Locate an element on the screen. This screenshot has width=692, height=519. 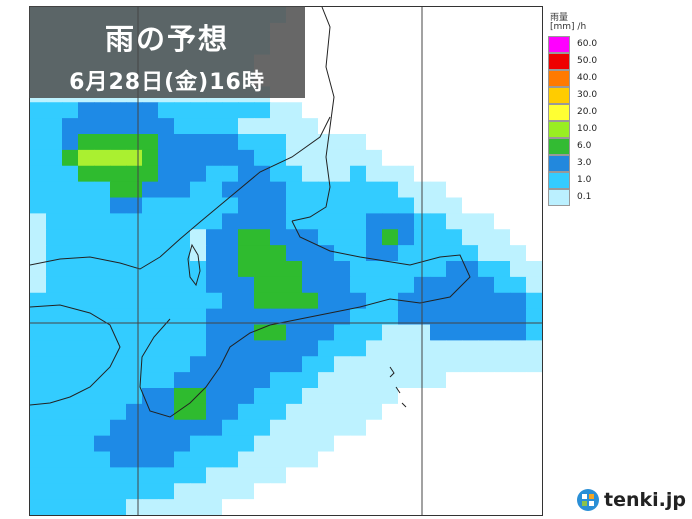
legend-unit: [mm] /h is located at coordinates (568, 27).